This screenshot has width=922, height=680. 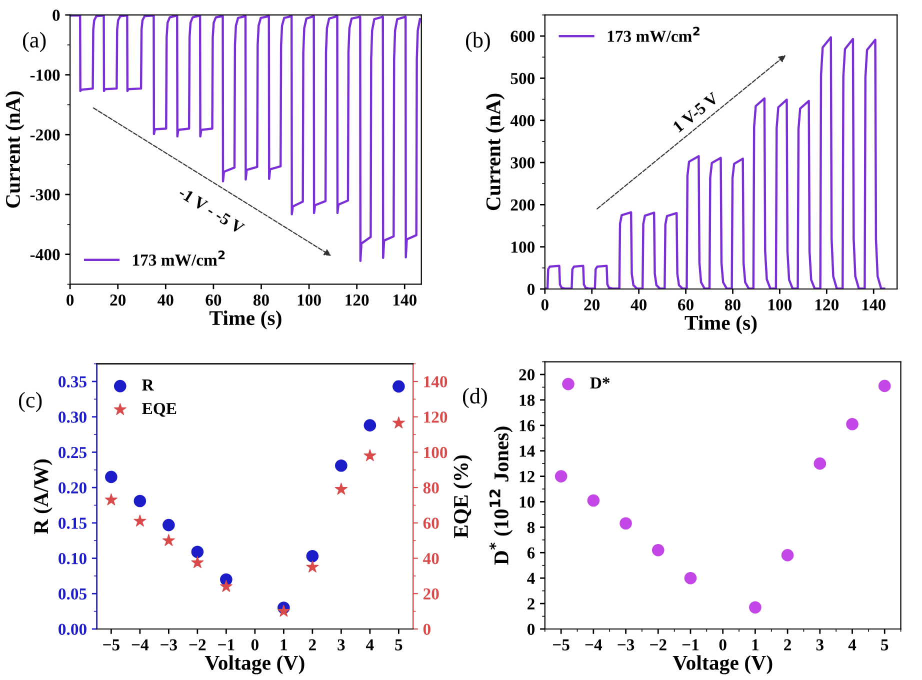 What do you see at coordinates (431, 488) in the screenshot?
I see `y2-tick-label: 80` at bounding box center [431, 488].